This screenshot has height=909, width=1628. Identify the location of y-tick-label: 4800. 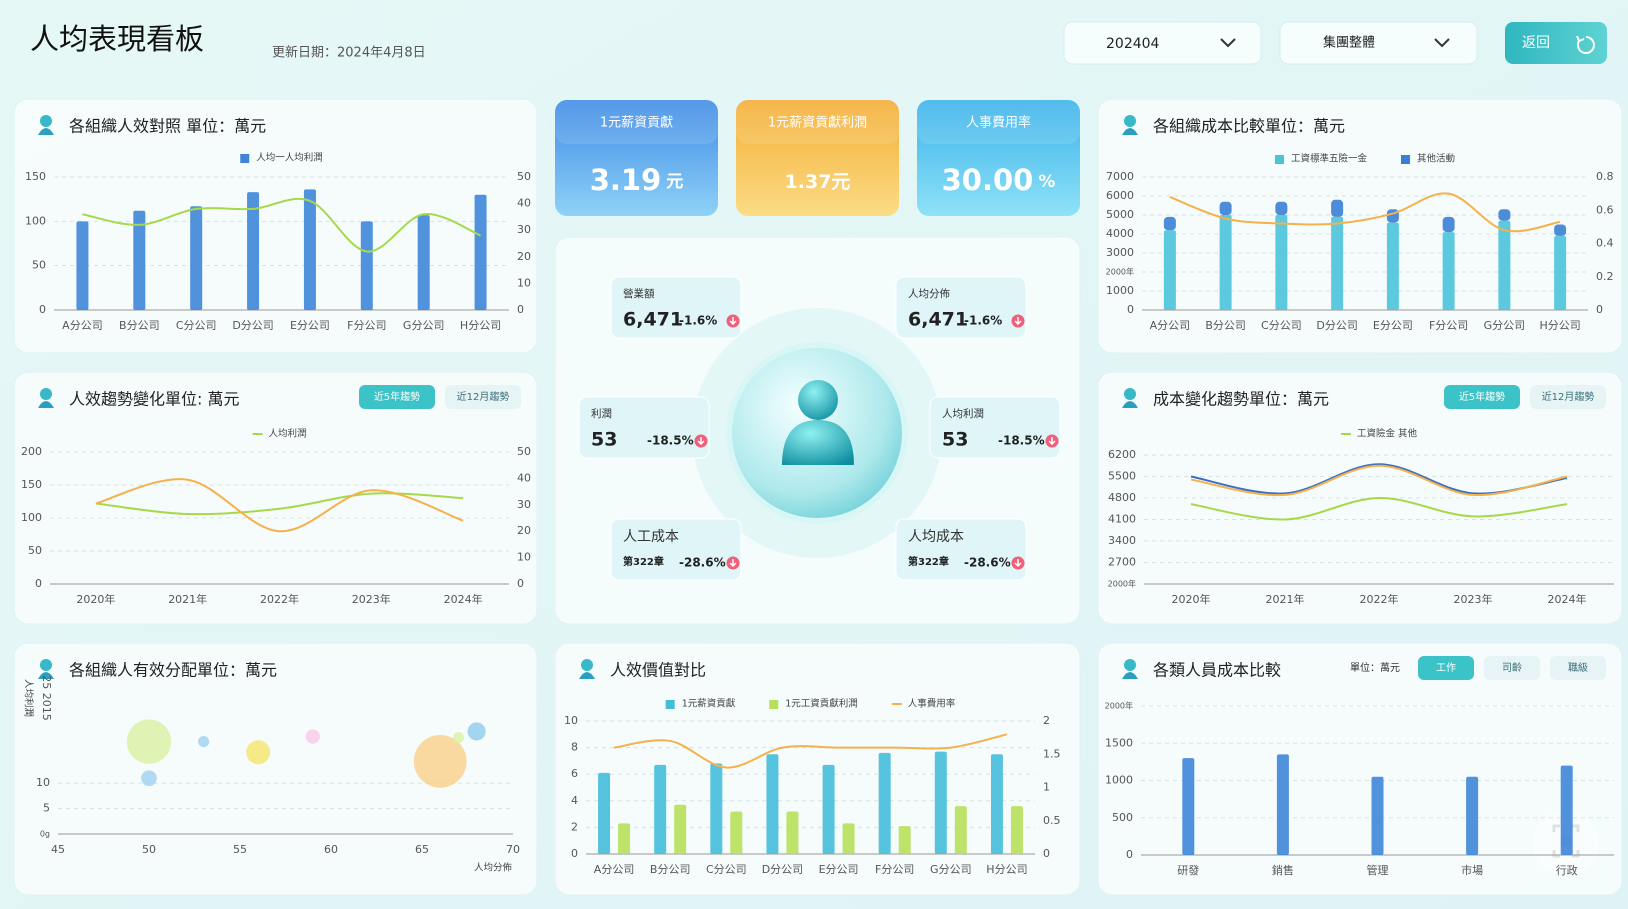
(1122, 497).